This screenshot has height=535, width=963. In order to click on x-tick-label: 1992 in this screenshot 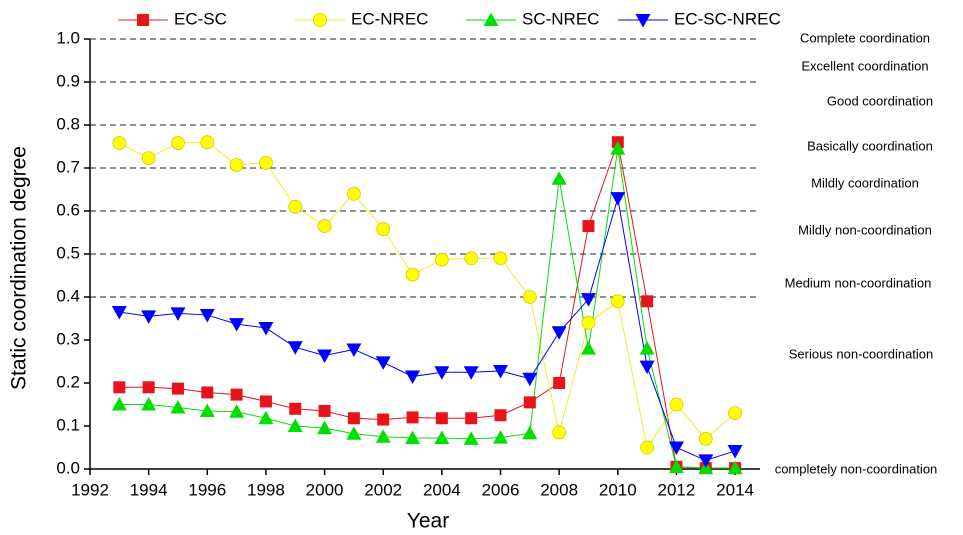, I will do `click(90, 489)`.